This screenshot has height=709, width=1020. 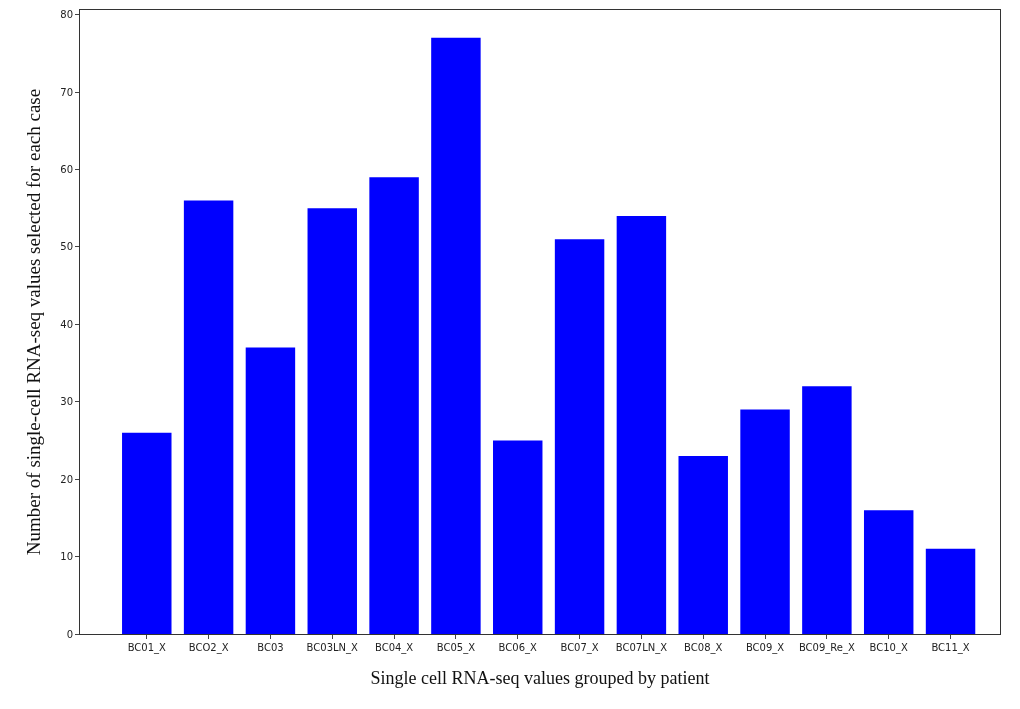 What do you see at coordinates (66, 402) in the screenshot?
I see `y-tick-label: 30` at bounding box center [66, 402].